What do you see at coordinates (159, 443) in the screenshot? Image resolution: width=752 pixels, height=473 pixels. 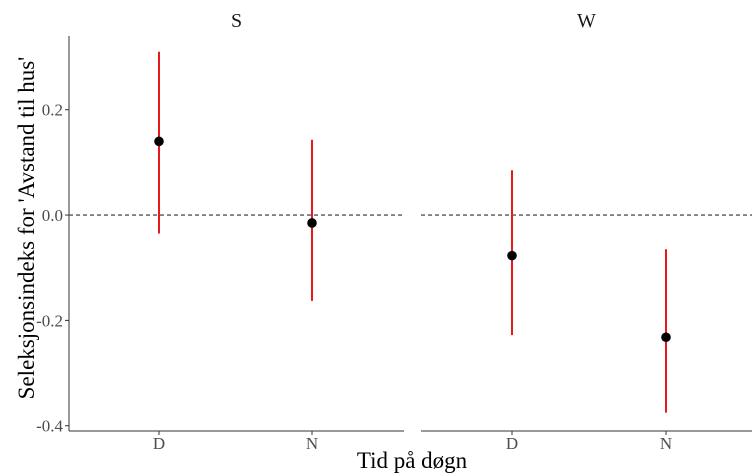 I see `x-tick-label-s-d: D` at bounding box center [159, 443].